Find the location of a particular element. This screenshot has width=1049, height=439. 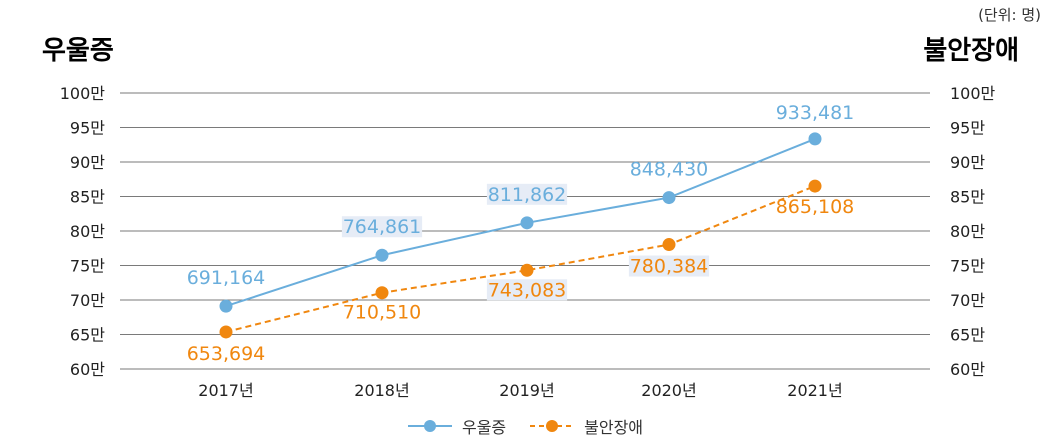

depression-data-label: 811,862 is located at coordinates (527, 195).